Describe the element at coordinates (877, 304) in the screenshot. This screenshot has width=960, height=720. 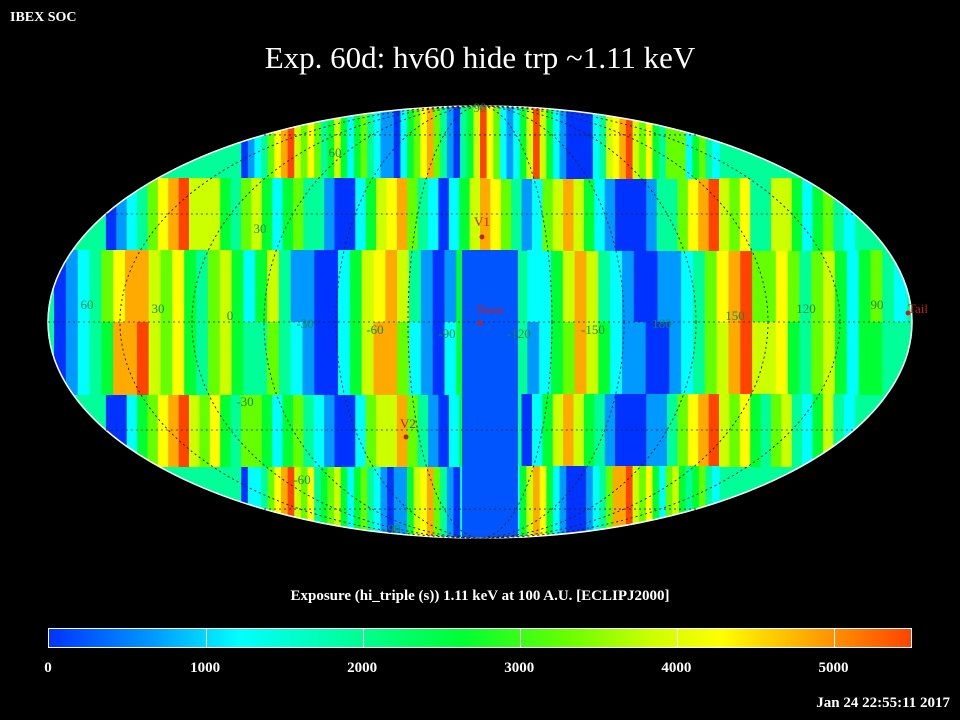
I see `longitude-label: 90` at that location.